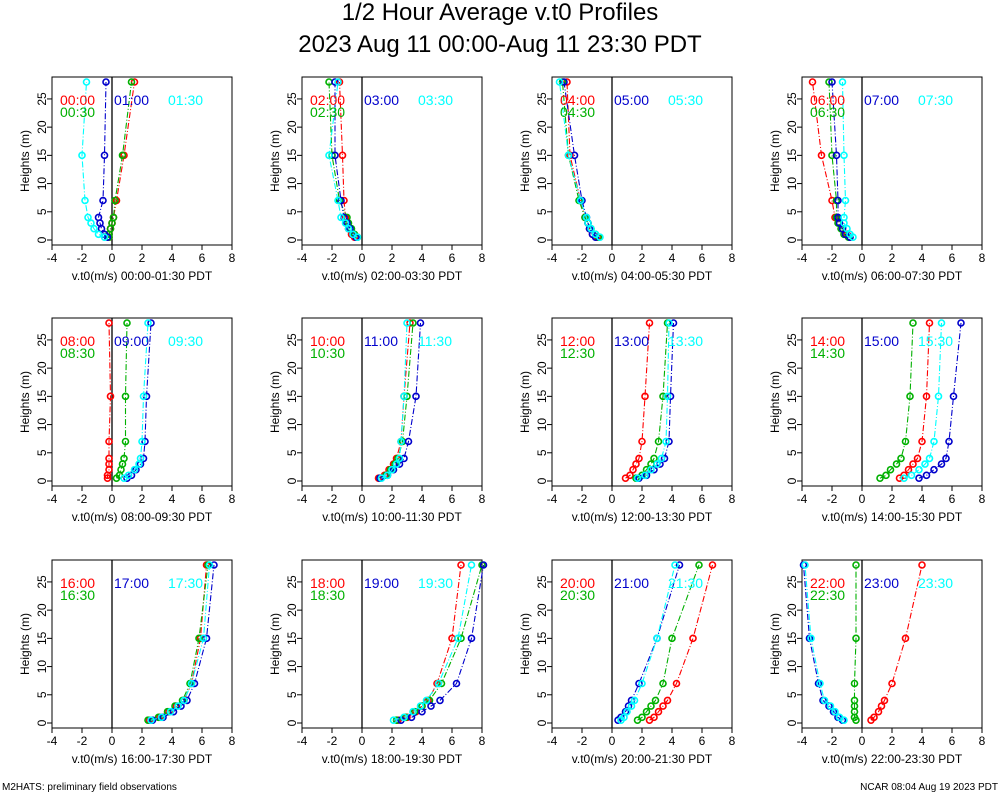  I want to click on x-axis-label: v.t0(m/s) 00:00-01:30 PDT, so click(142, 276).